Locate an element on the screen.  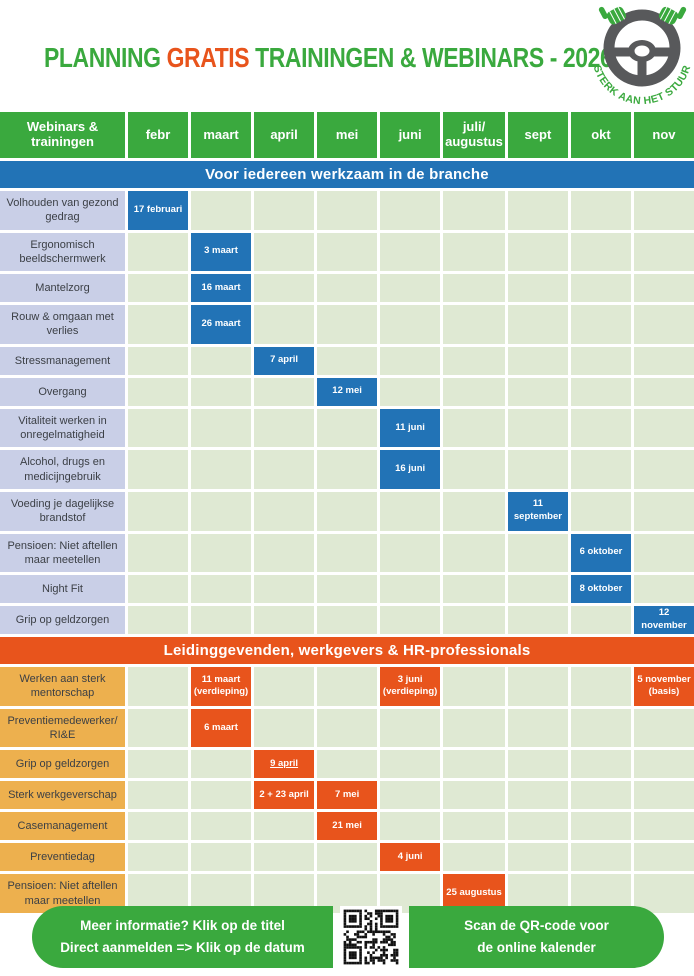
training-title: Sterk werkgeverschap is located at coordinates (62, 795).